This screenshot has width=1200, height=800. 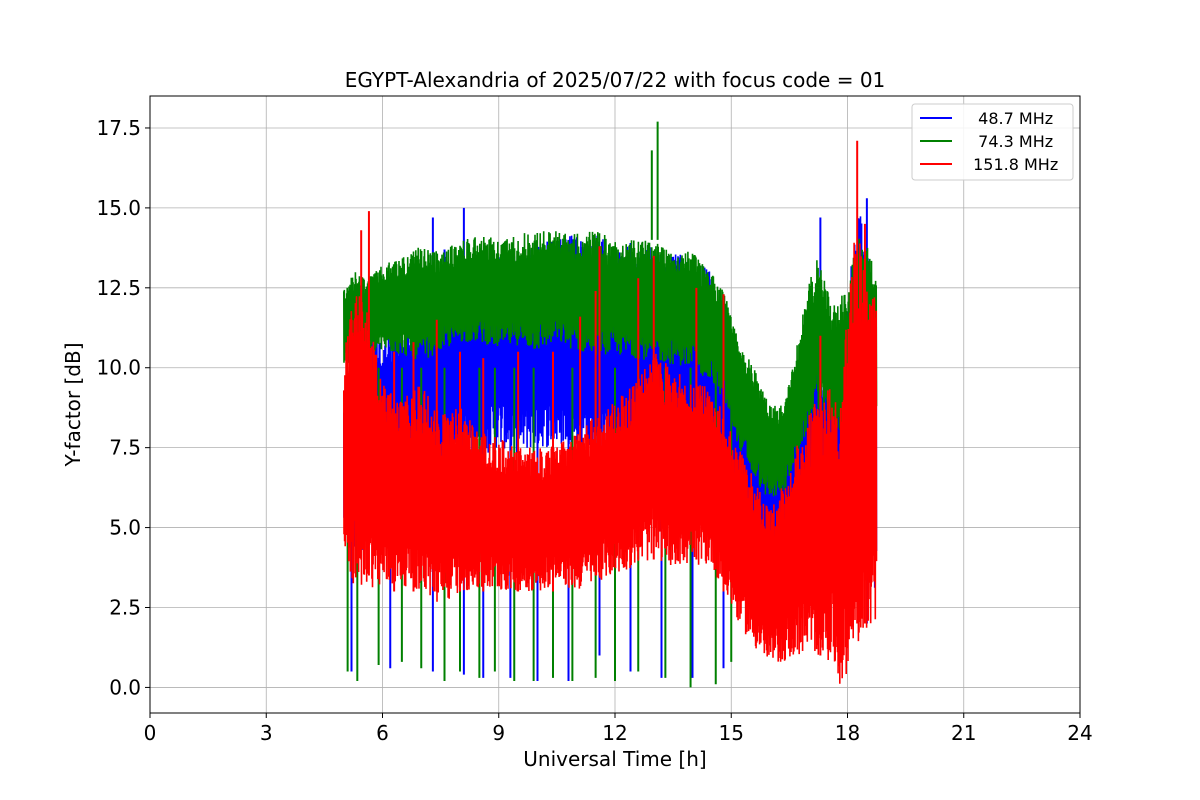 I want to click on y-tick-label: 2.5, so click(x=125, y=608).